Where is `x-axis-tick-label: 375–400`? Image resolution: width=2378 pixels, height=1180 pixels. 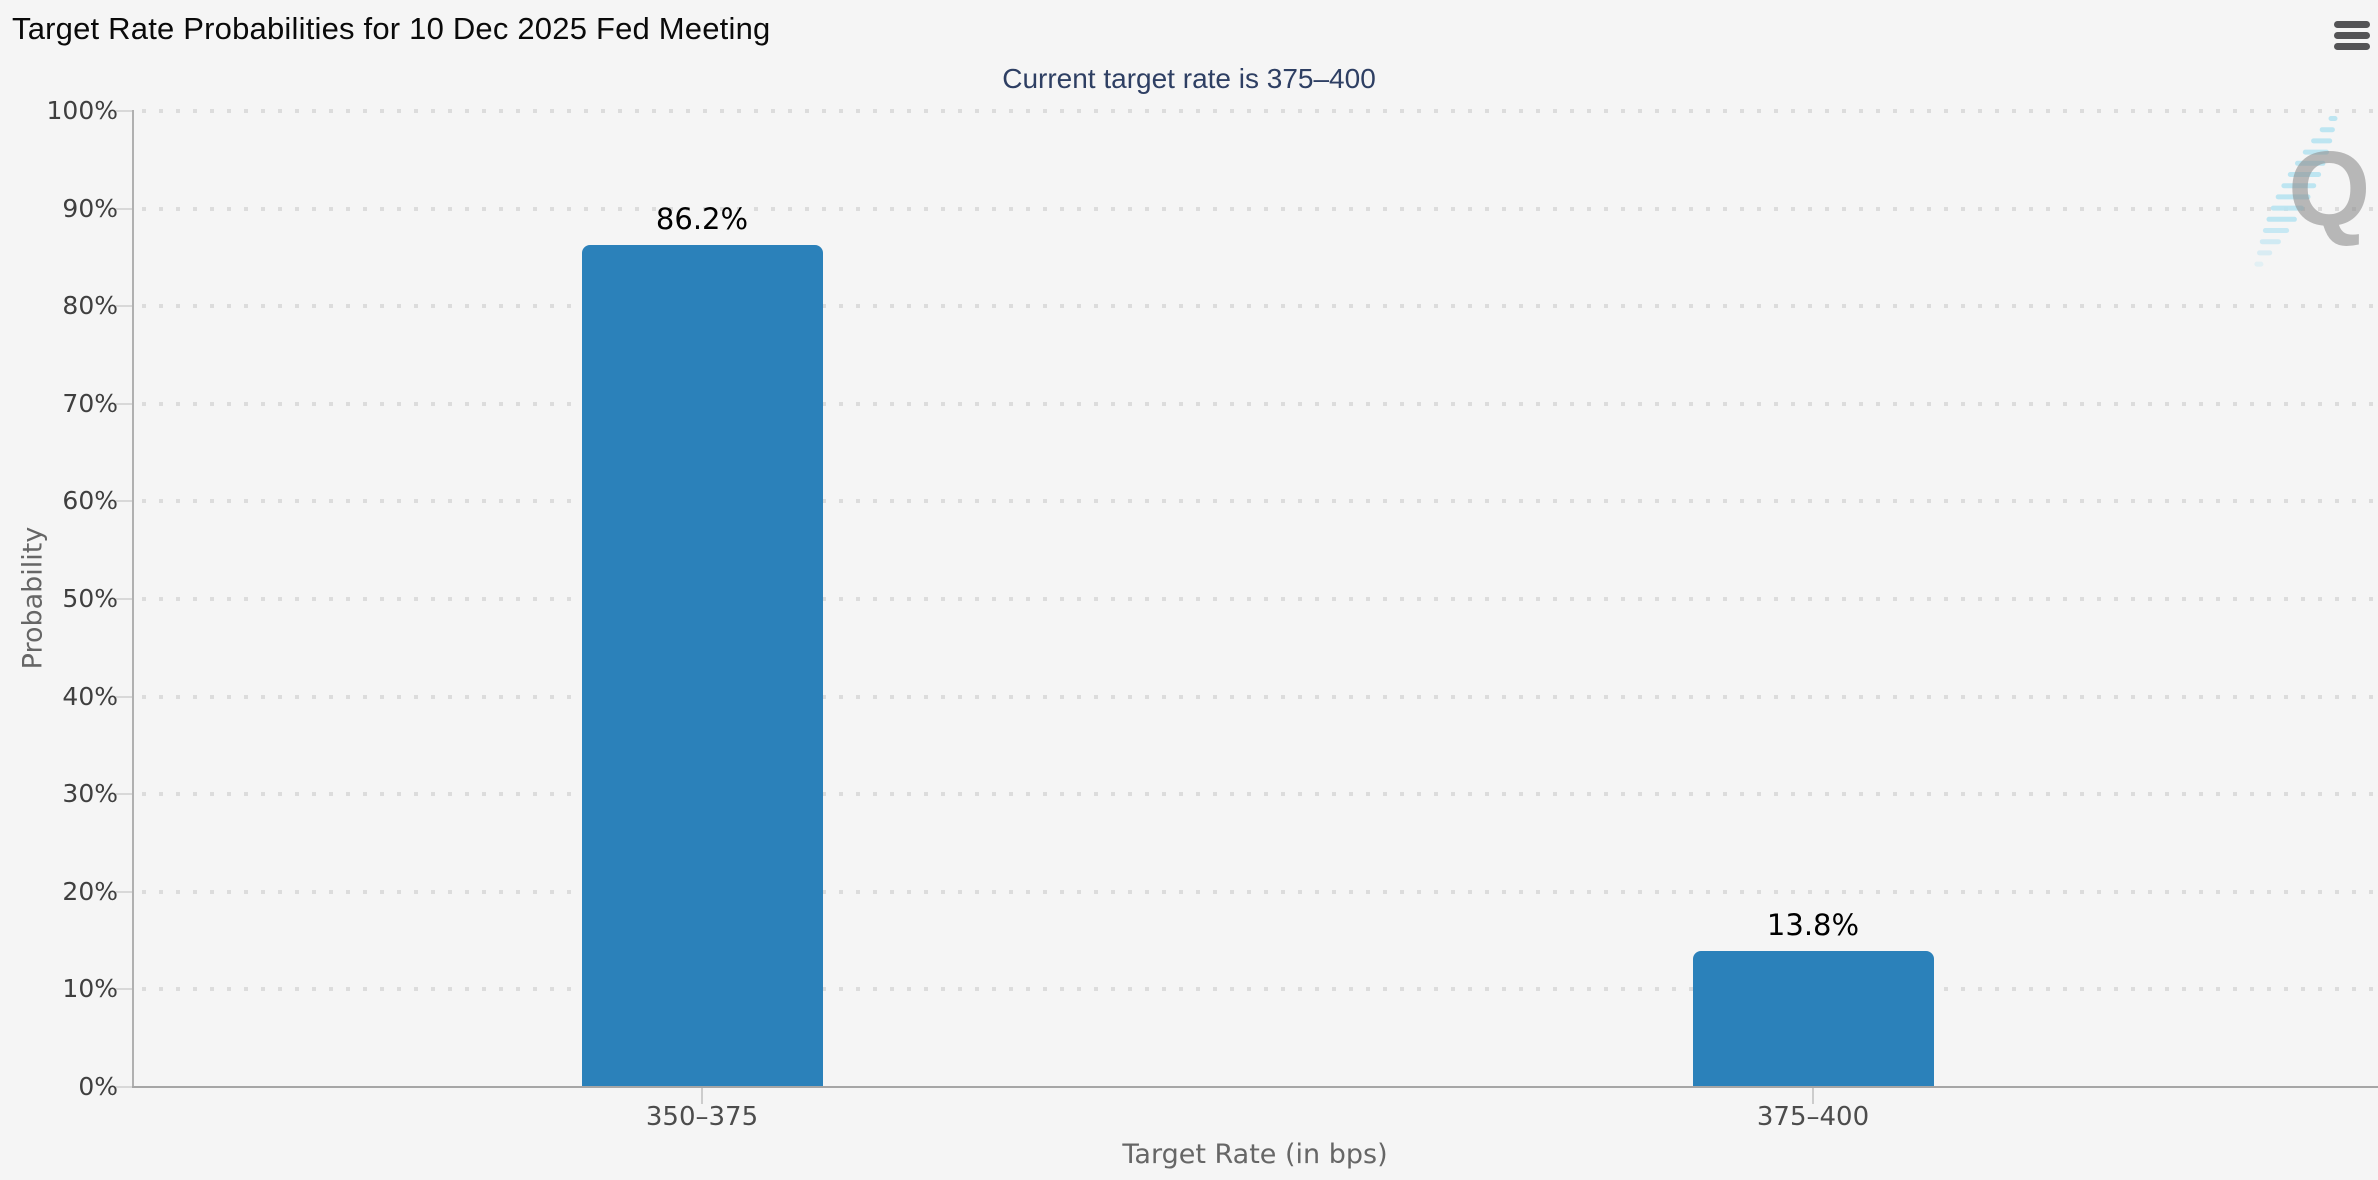
x-axis-tick-label: 375–400 is located at coordinates (1813, 1117).